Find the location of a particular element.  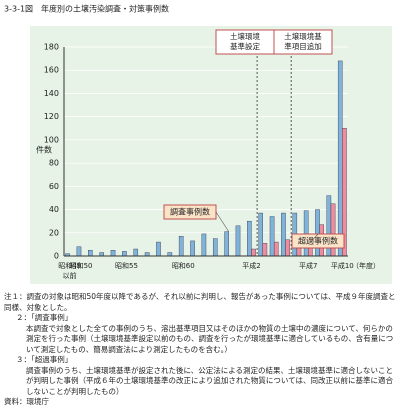

legend-label: 調査事例数 is located at coordinates (190, 212).